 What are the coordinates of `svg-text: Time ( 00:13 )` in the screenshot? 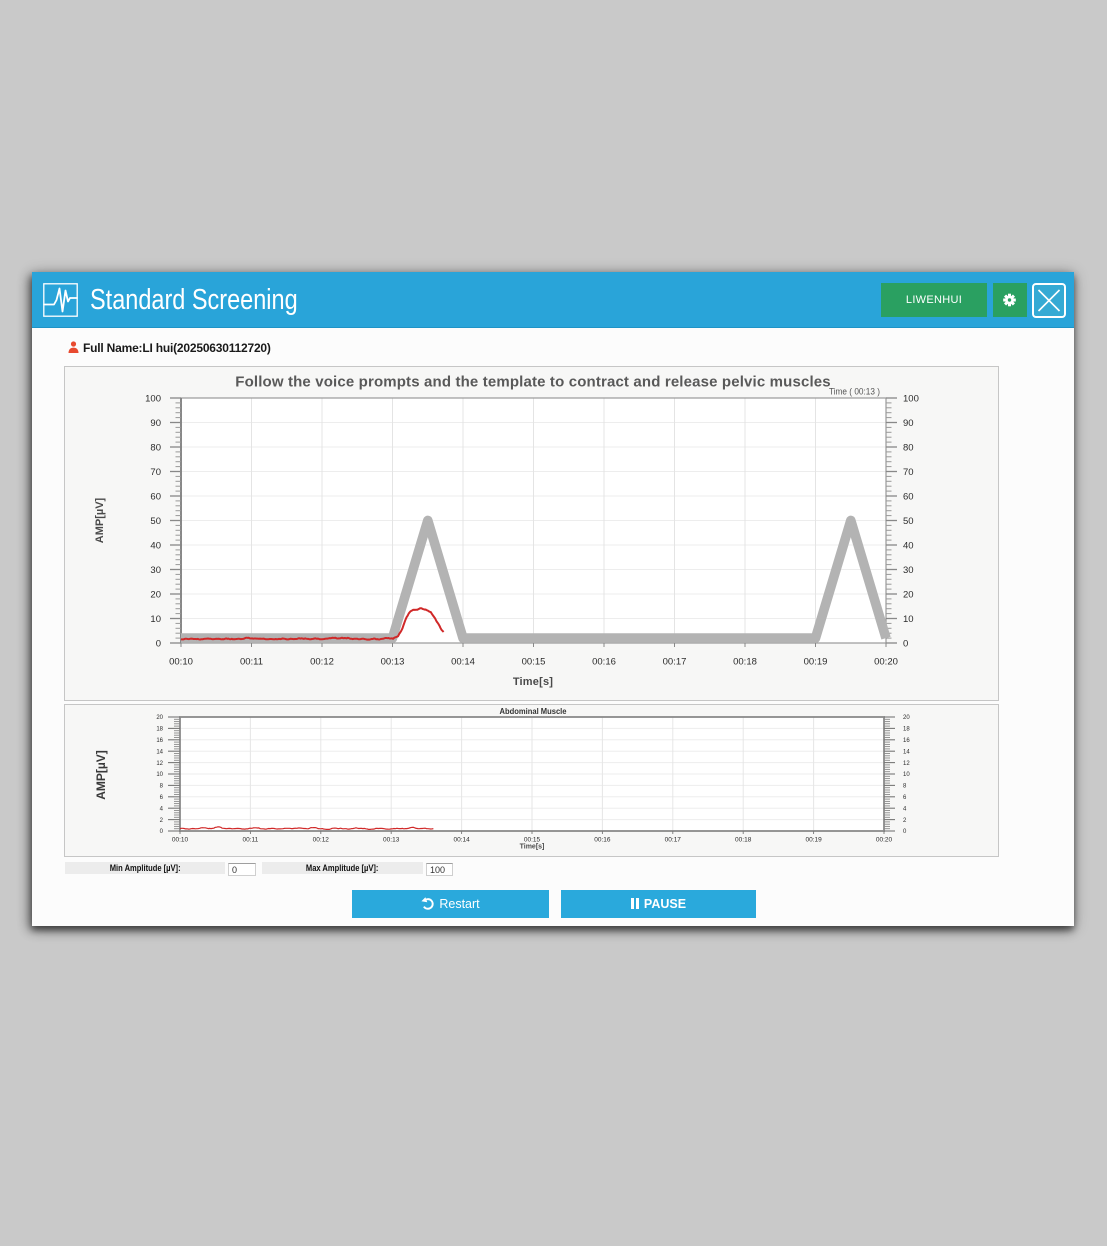 It's located at (854, 392).